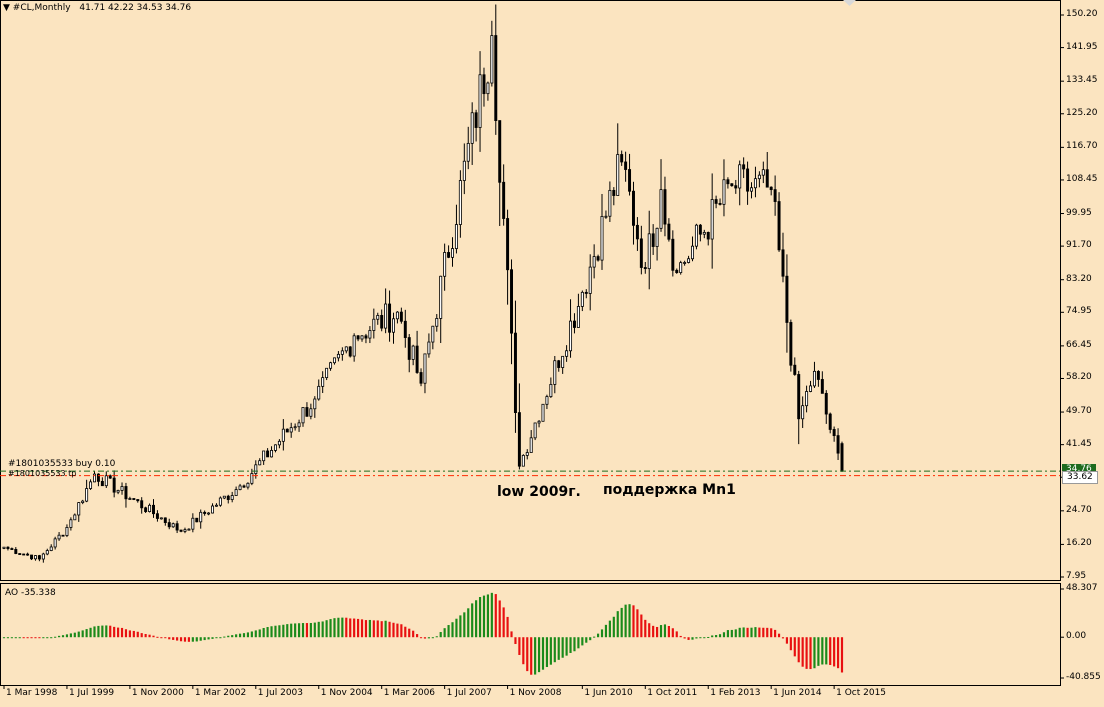  I want to click on y-tick-label: 99.95, so click(1079, 212).